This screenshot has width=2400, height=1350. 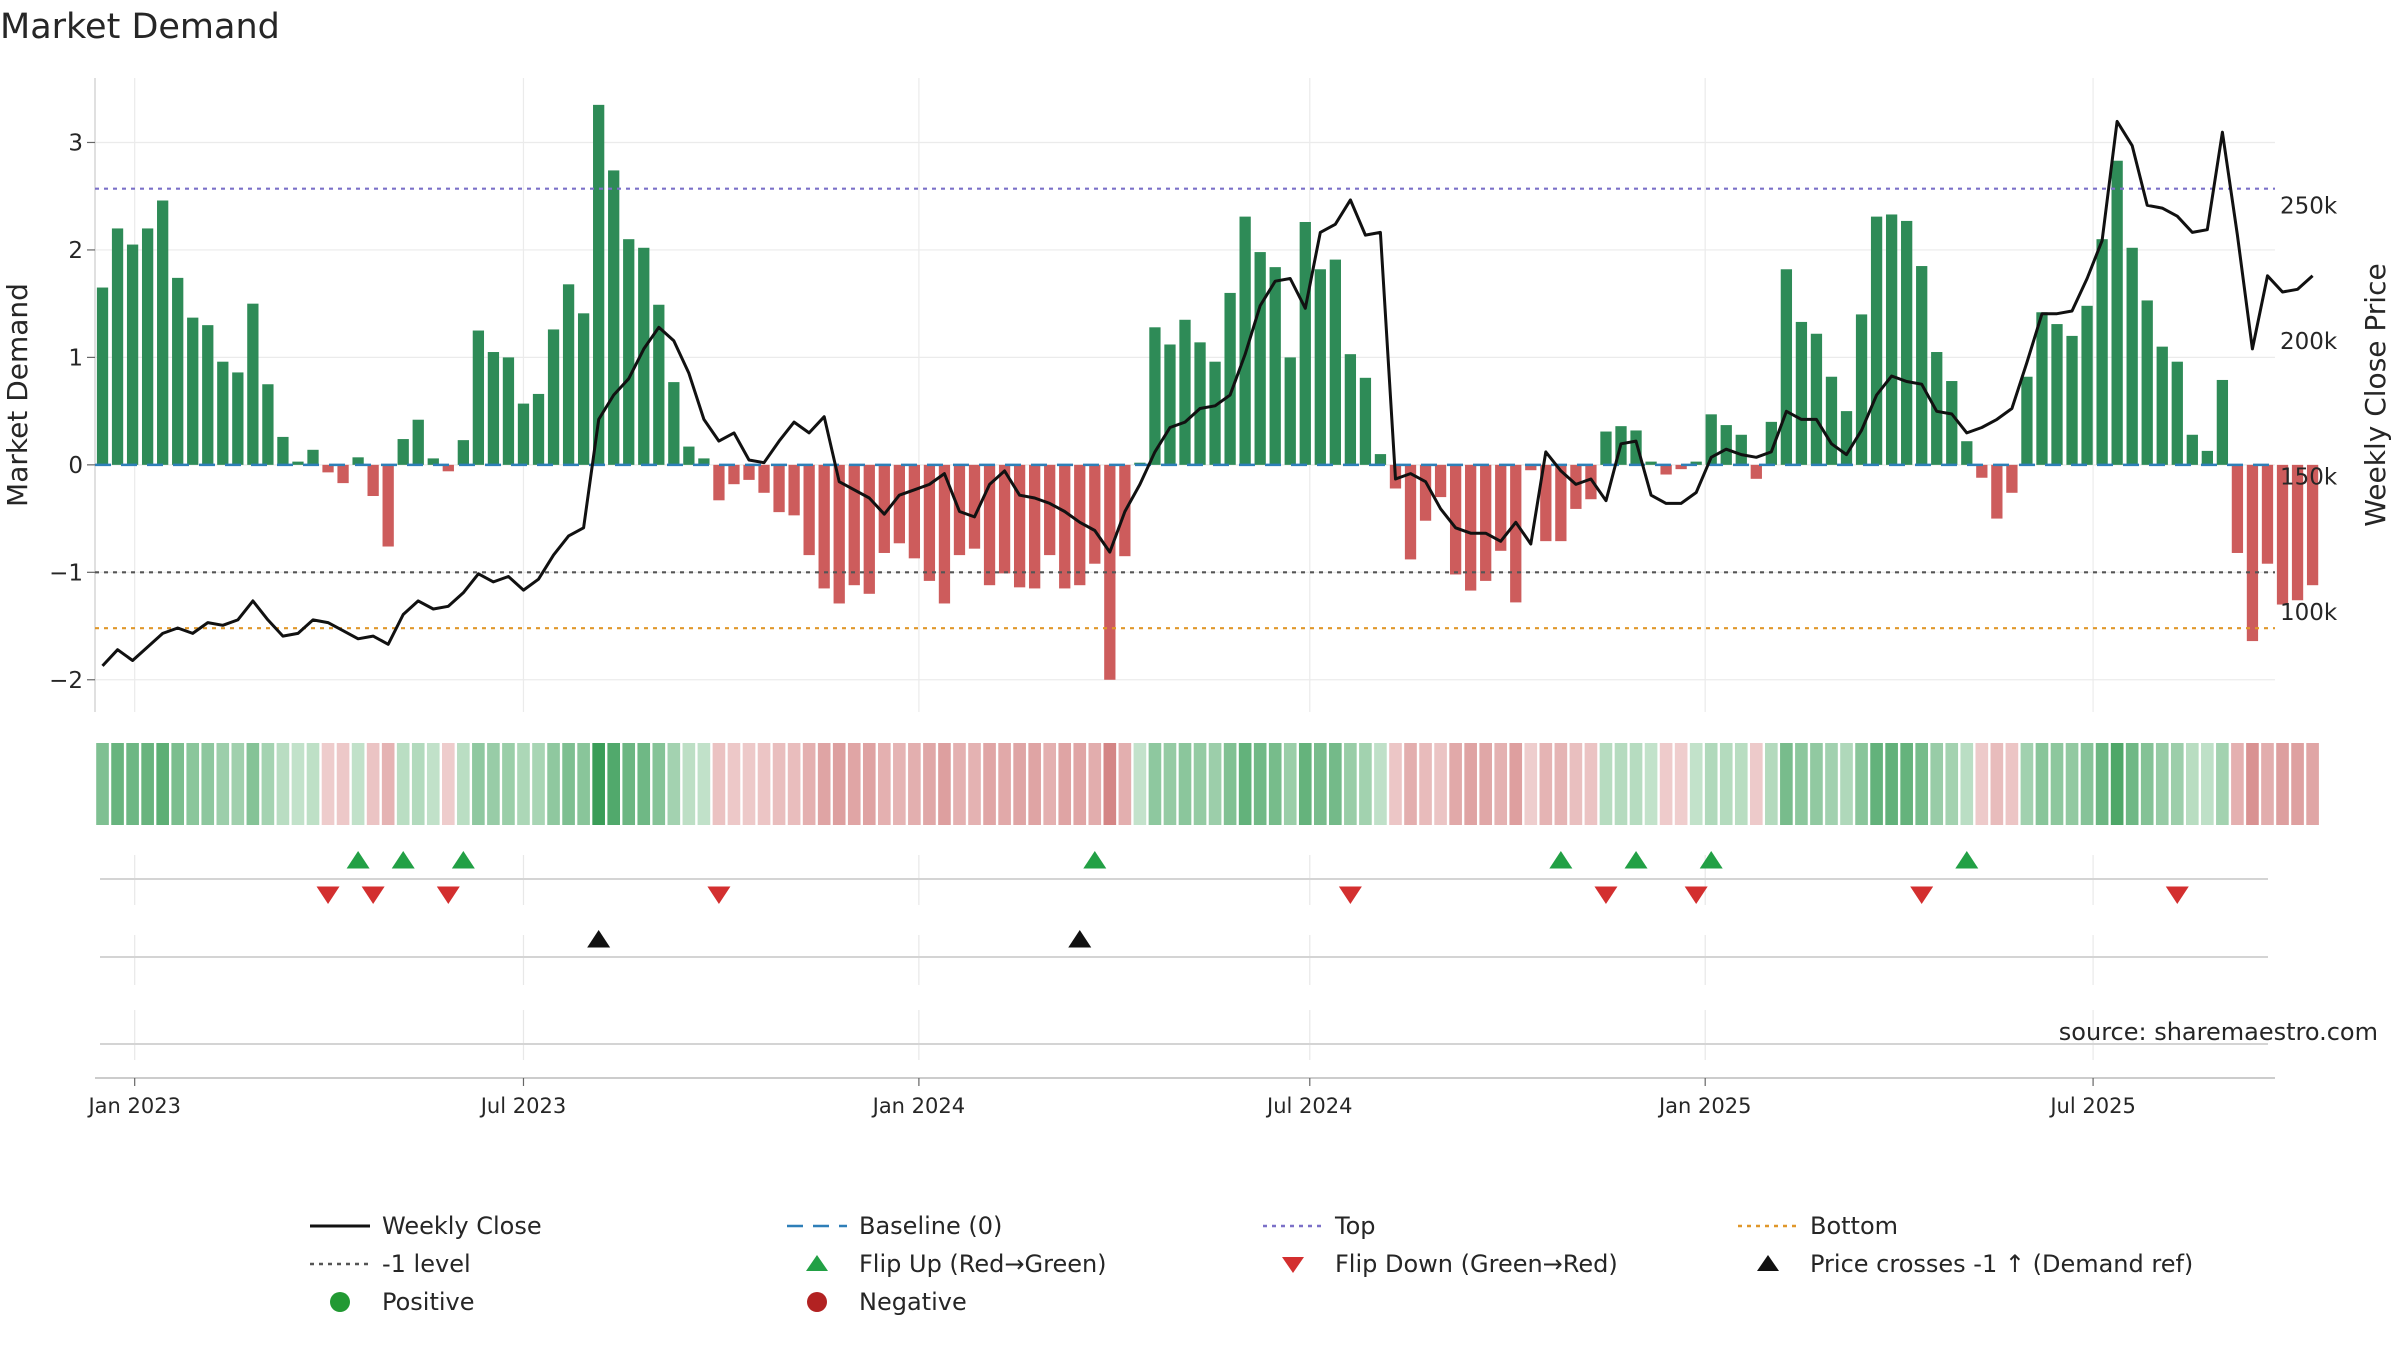 What do you see at coordinates (1768, 1263) in the screenshot?
I see `legend-up-triangle-icon` at bounding box center [1768, 1263].